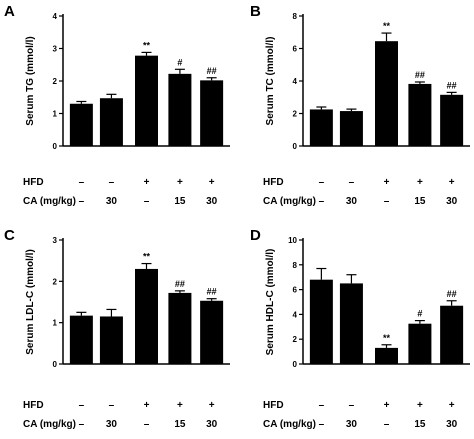 The image size is (474, 439). Describe the element at coordinates (292, 240) in the screenshot. I see `y-tick-label: 10` at that location.